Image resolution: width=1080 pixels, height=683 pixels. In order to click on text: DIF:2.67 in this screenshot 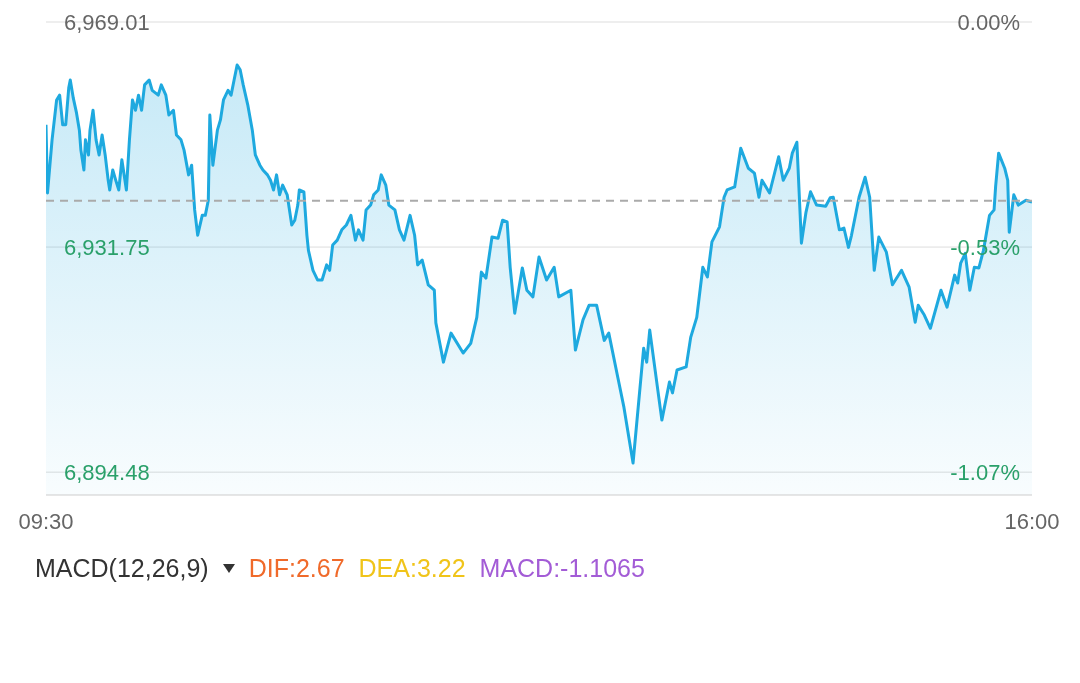, I will do `click(296, 568)`.